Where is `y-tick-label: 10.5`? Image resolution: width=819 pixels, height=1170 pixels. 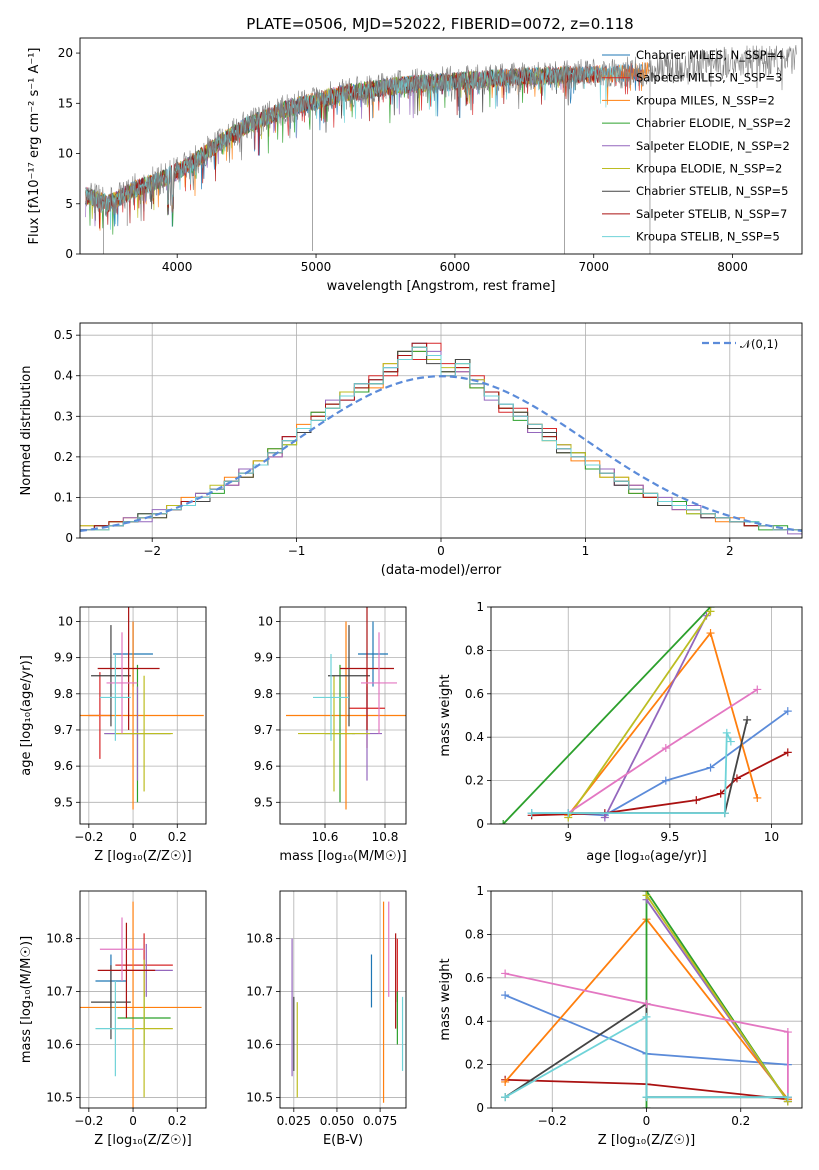 y-tick-label: 10.5 is located at coordinates (259, 1097).